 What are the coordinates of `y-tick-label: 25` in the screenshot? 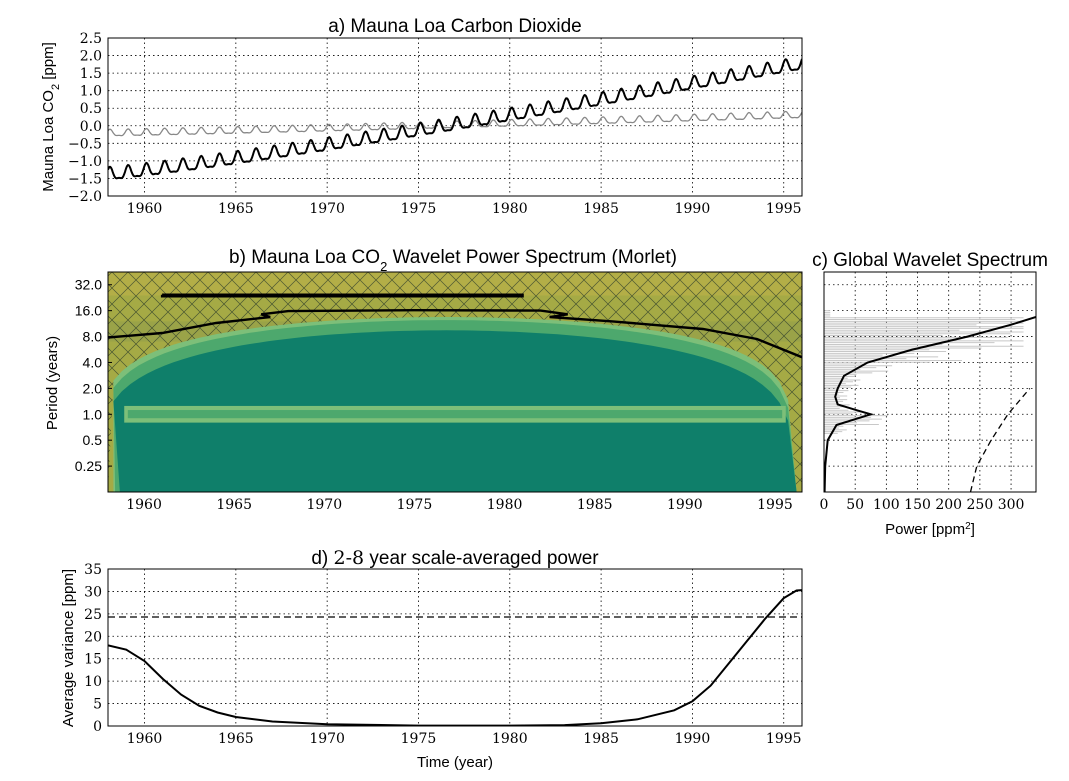 It's located at (93, 615).